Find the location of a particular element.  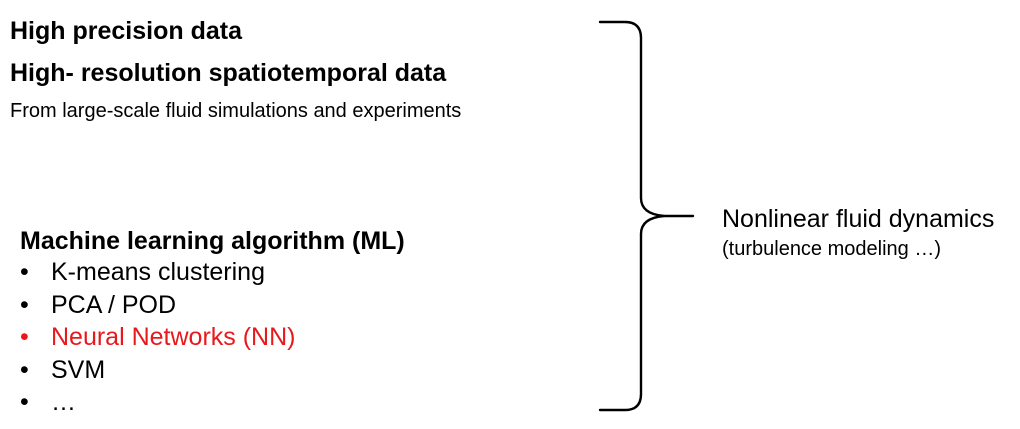

ml-item-label: SVM is located at coordinates (78, 369).